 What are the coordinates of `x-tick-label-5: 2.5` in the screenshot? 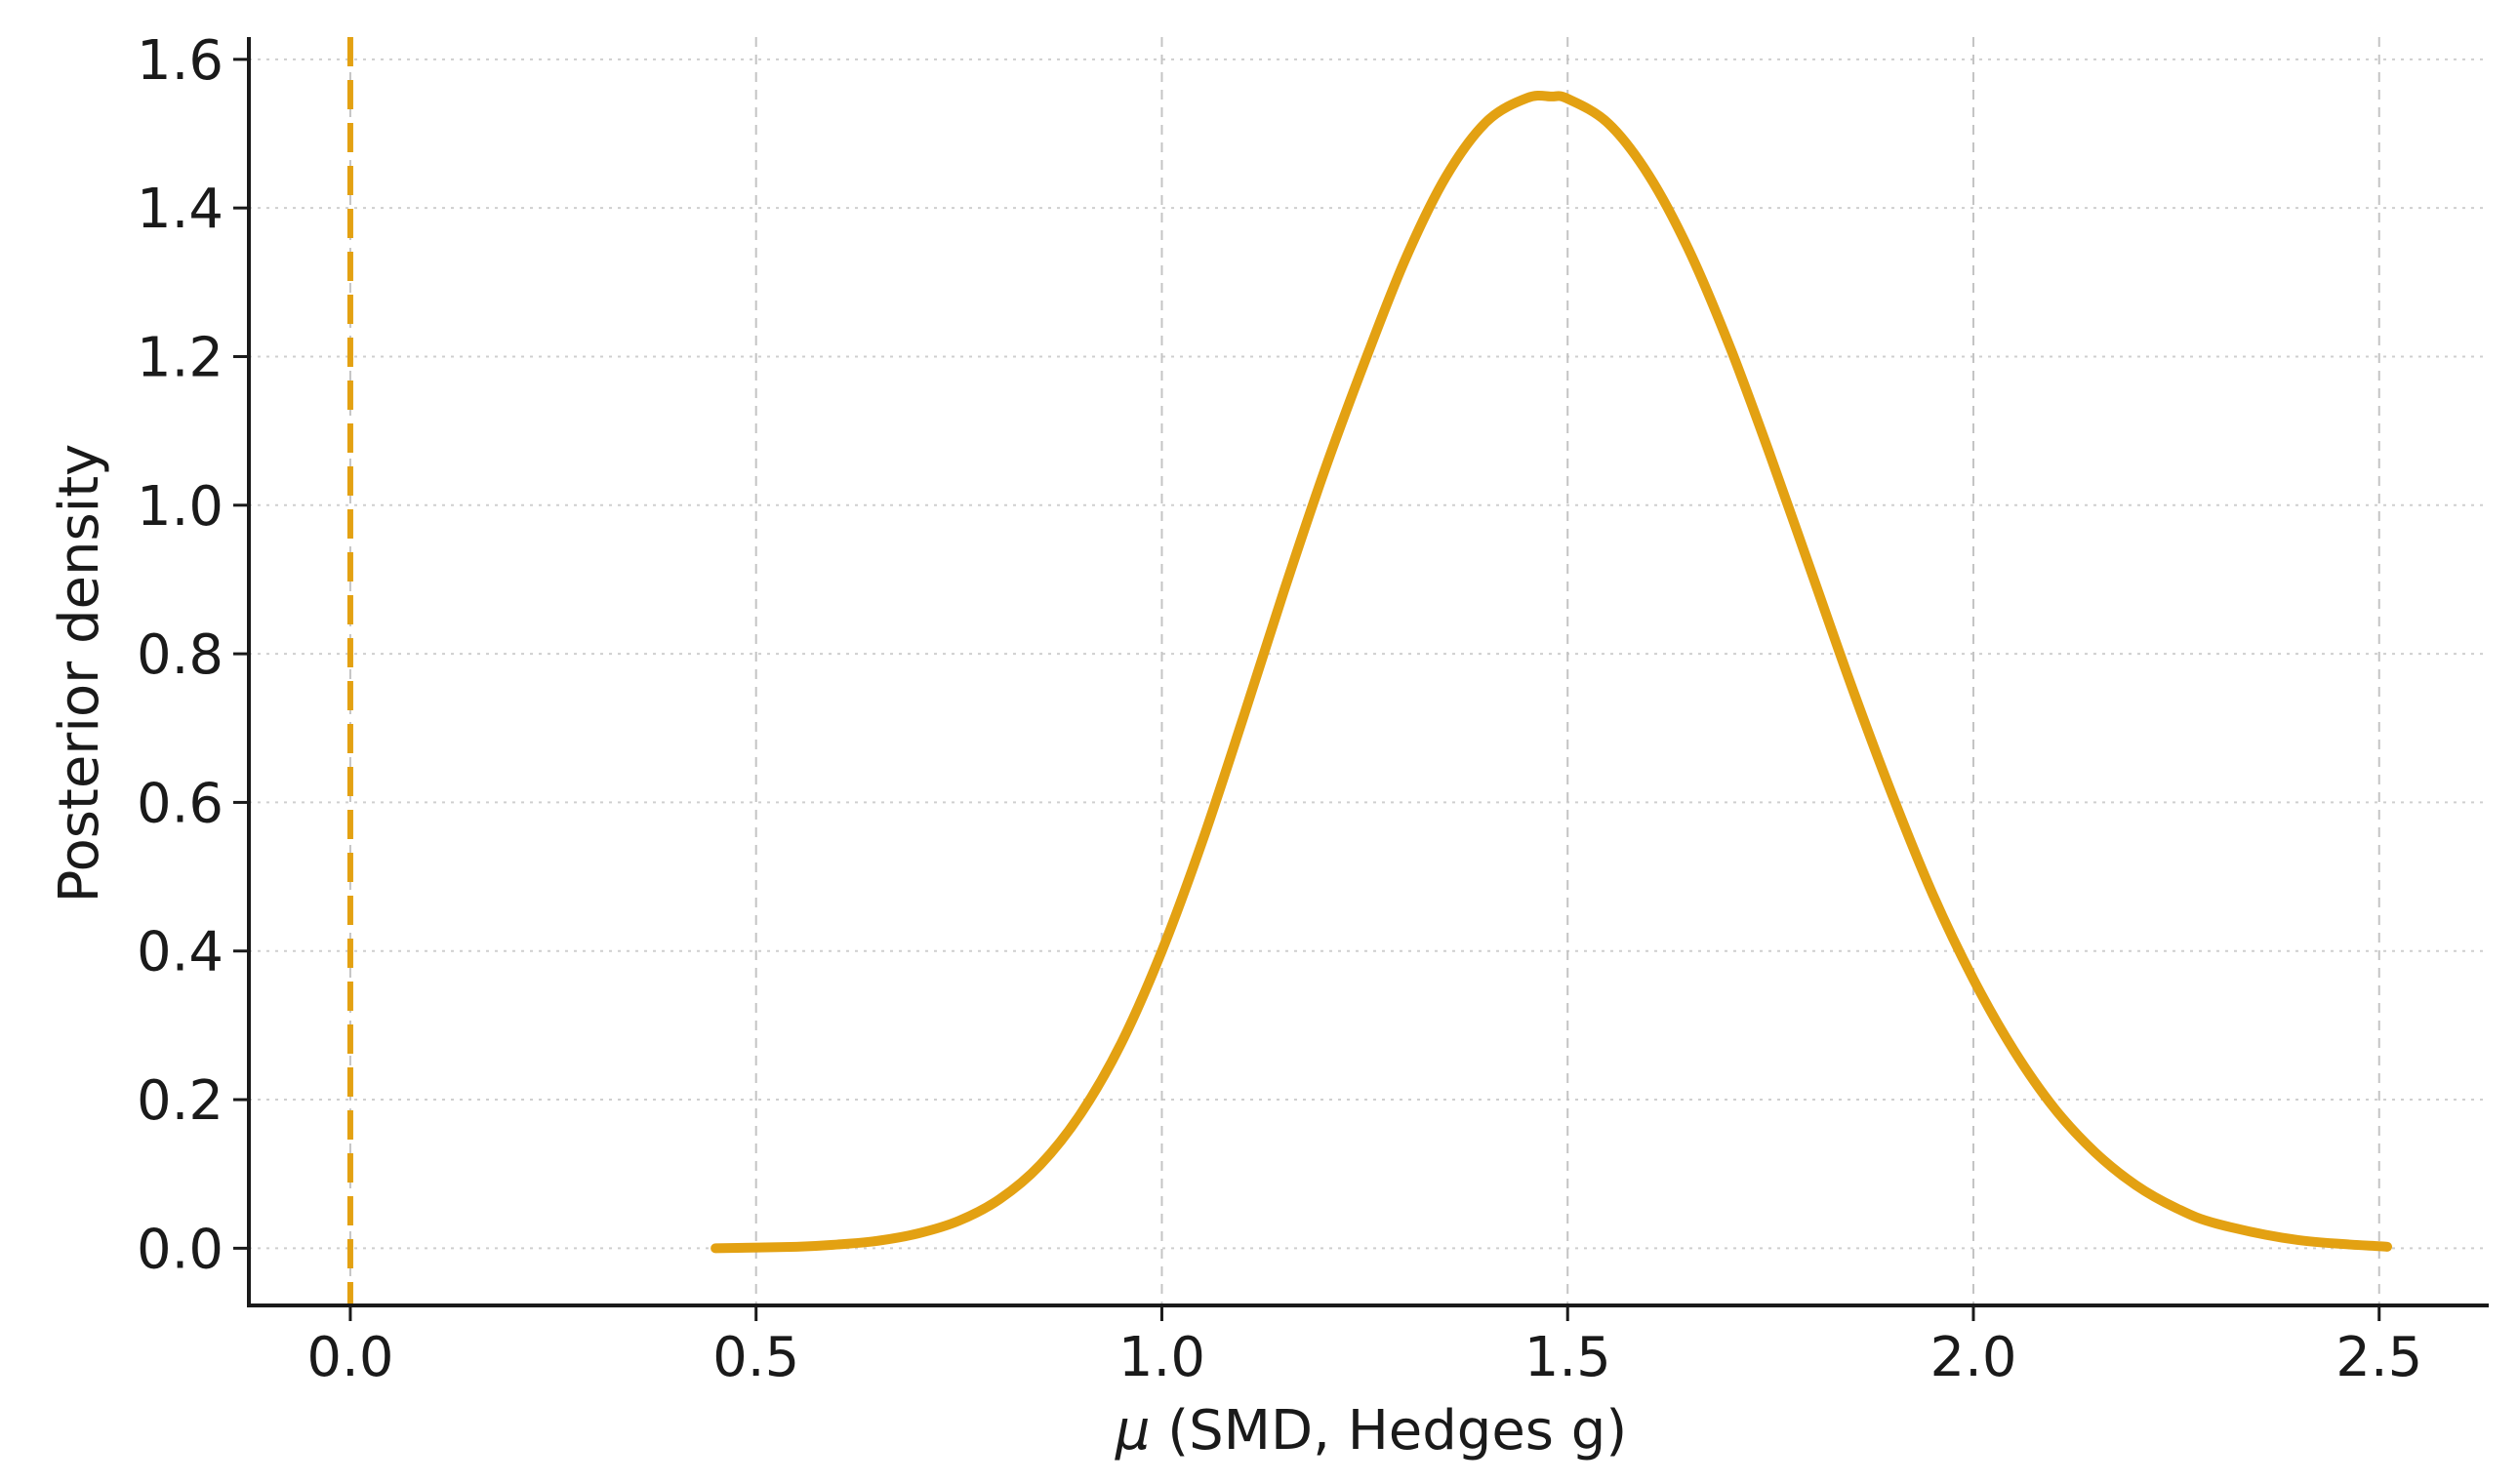 It's located at (2378, 1357).